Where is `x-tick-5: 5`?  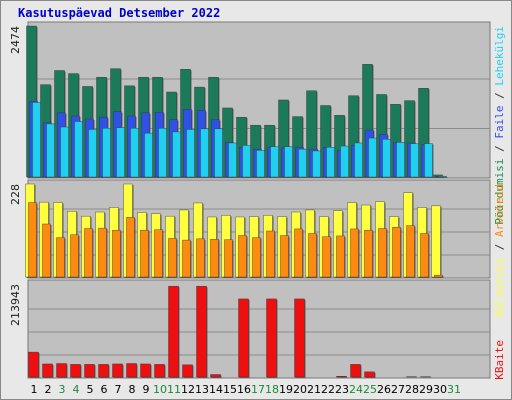
x-tick-5: 5 is located at coordinates (90, 389).